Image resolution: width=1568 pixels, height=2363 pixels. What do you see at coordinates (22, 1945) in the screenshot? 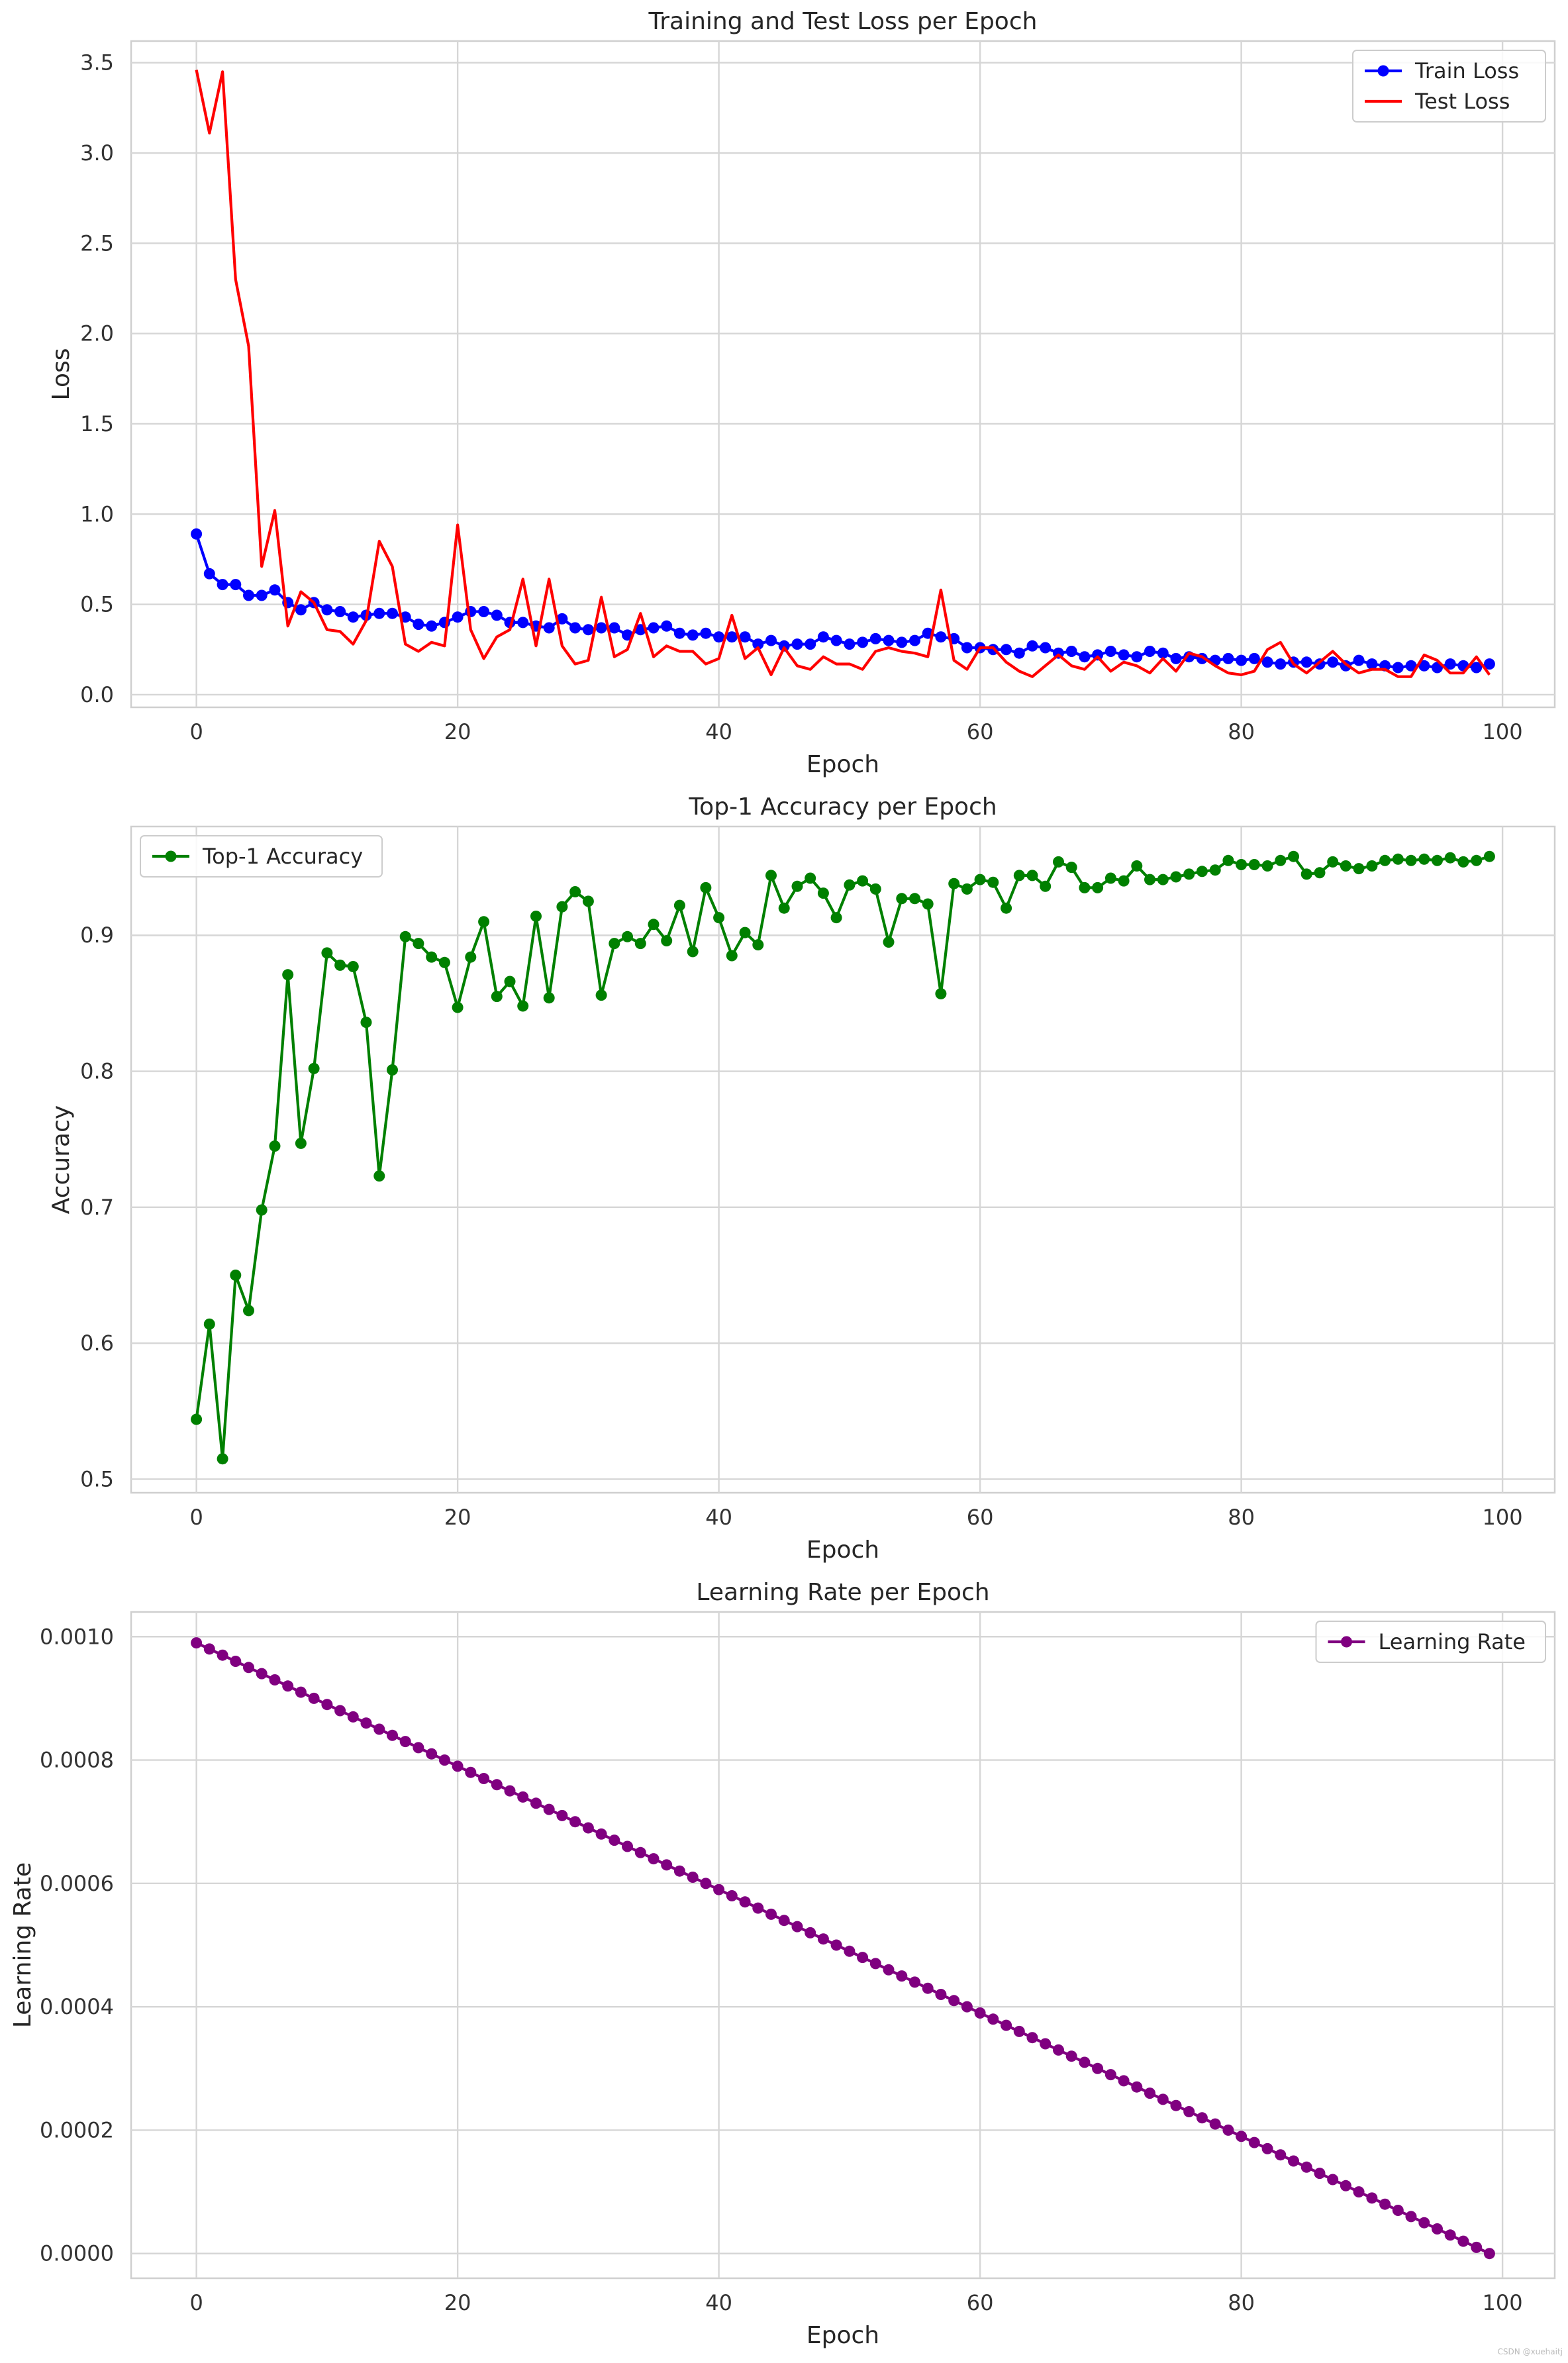
I see `y-axis-label: Learning Rate` at bounding box center [22, 1945].